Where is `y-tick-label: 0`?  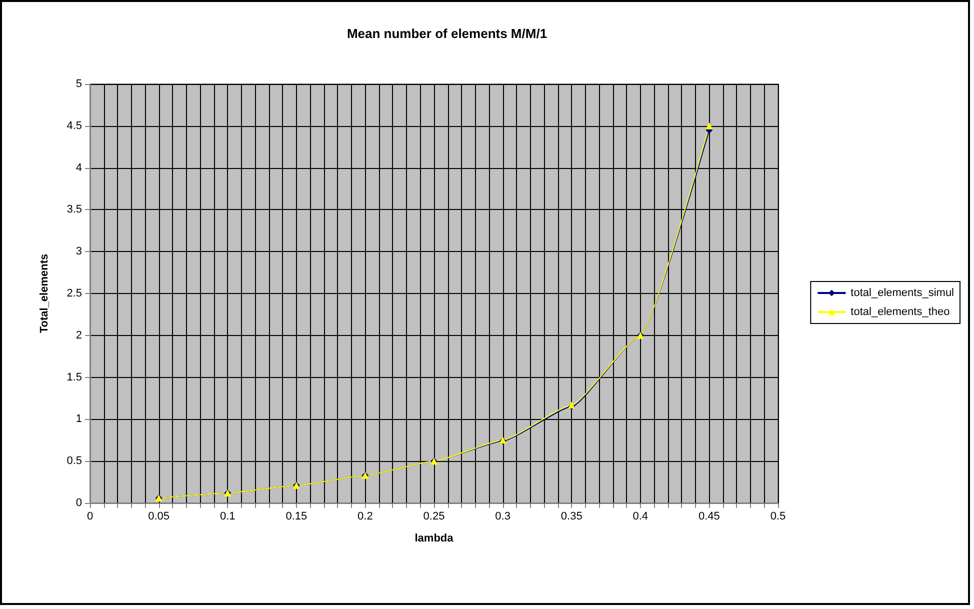
y-tick-label: 0 is located at coordinates (79, 503).